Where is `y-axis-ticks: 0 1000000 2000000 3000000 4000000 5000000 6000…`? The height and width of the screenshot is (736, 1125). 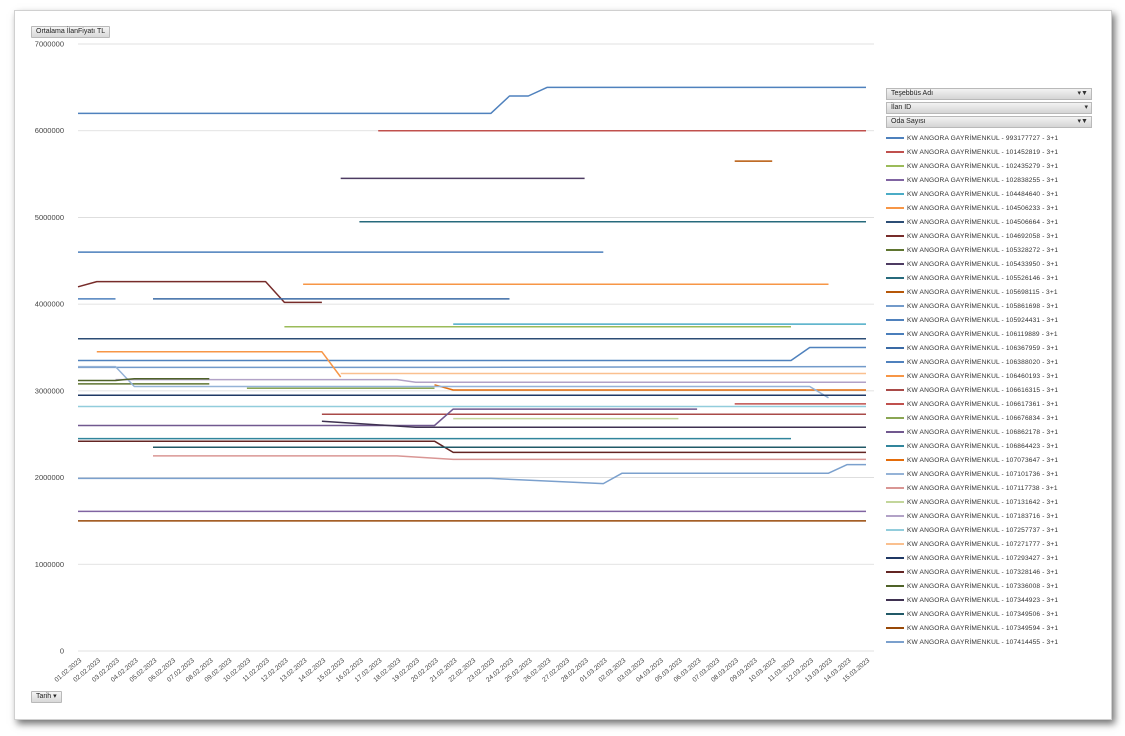
y-axis-ticks: 0 1000000 2000000 3000000 4000000 5000000 6000… is located at coordinates (49, 348).